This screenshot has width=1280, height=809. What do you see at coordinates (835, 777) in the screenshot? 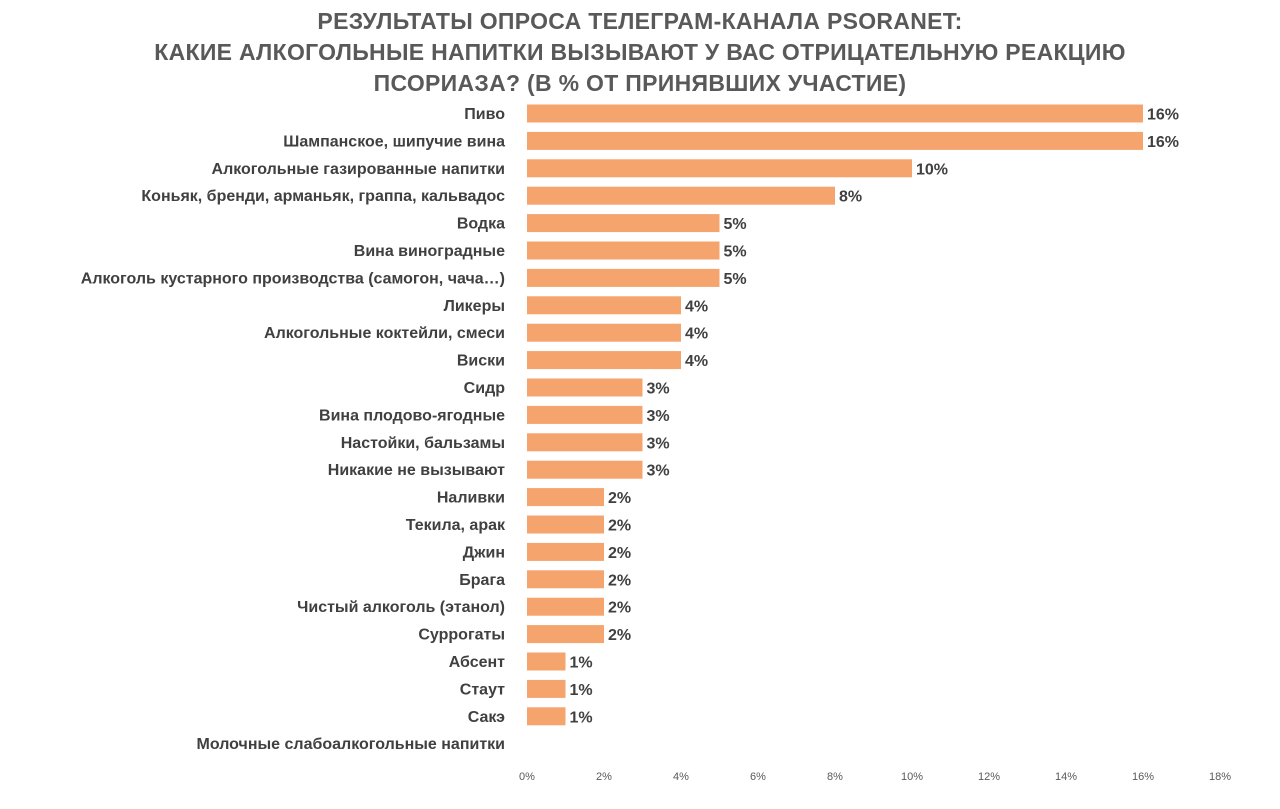
I see `x-tick-label: 8%` at bounding box center [835, 777].